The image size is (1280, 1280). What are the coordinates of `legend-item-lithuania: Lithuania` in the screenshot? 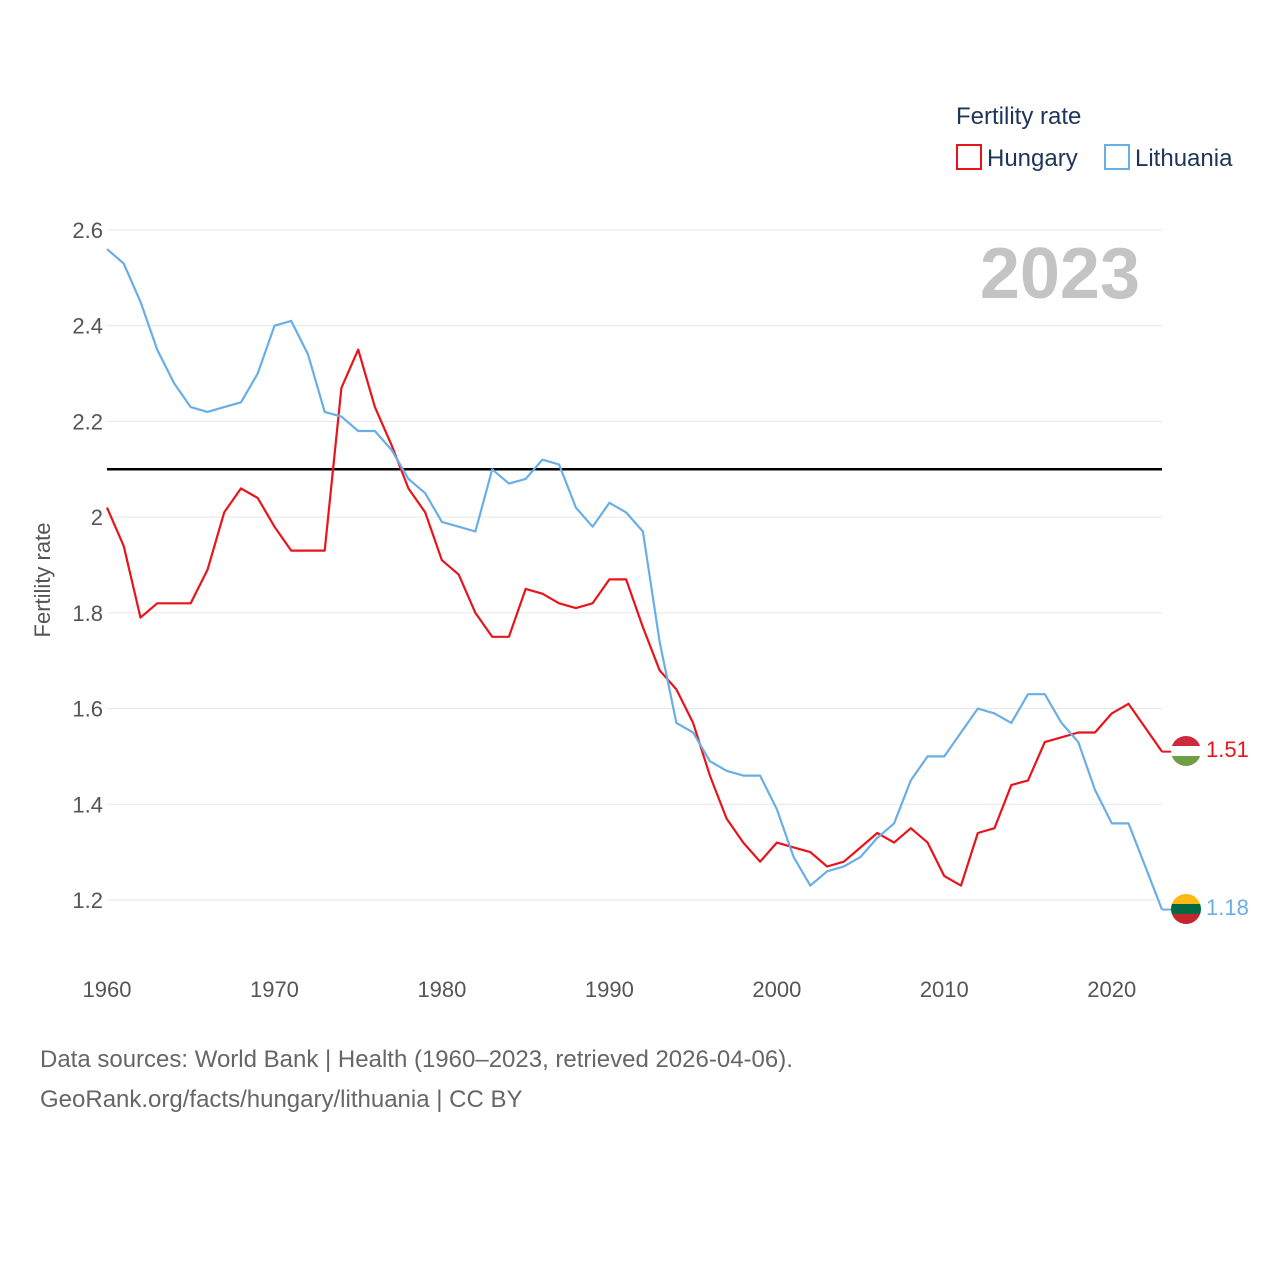 It's located at (1168, 158).